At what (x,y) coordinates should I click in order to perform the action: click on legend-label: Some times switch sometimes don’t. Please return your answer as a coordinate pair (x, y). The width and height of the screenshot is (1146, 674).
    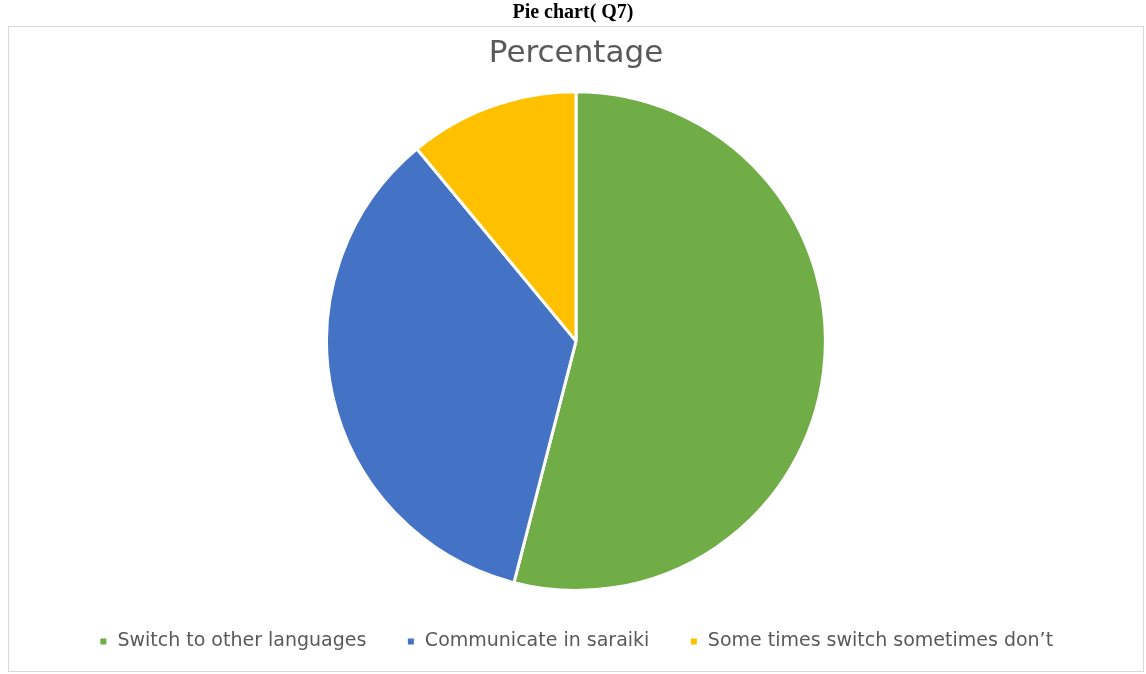
    Looking at the image, I should click on (880, 639).